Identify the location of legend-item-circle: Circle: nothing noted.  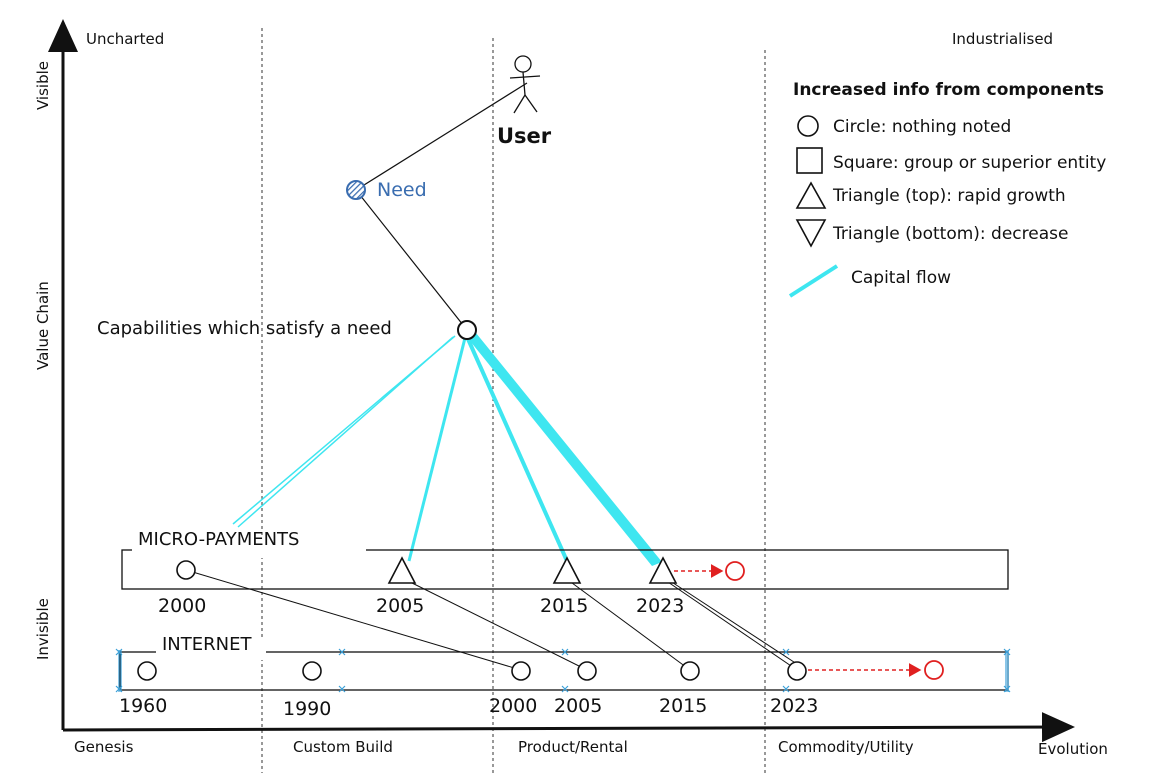
(922, 127).